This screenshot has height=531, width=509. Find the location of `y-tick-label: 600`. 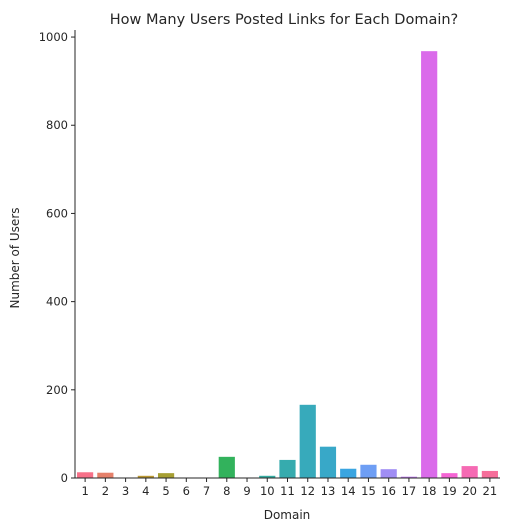

y-tick-label: 600 is located at coordinates (57, 213).